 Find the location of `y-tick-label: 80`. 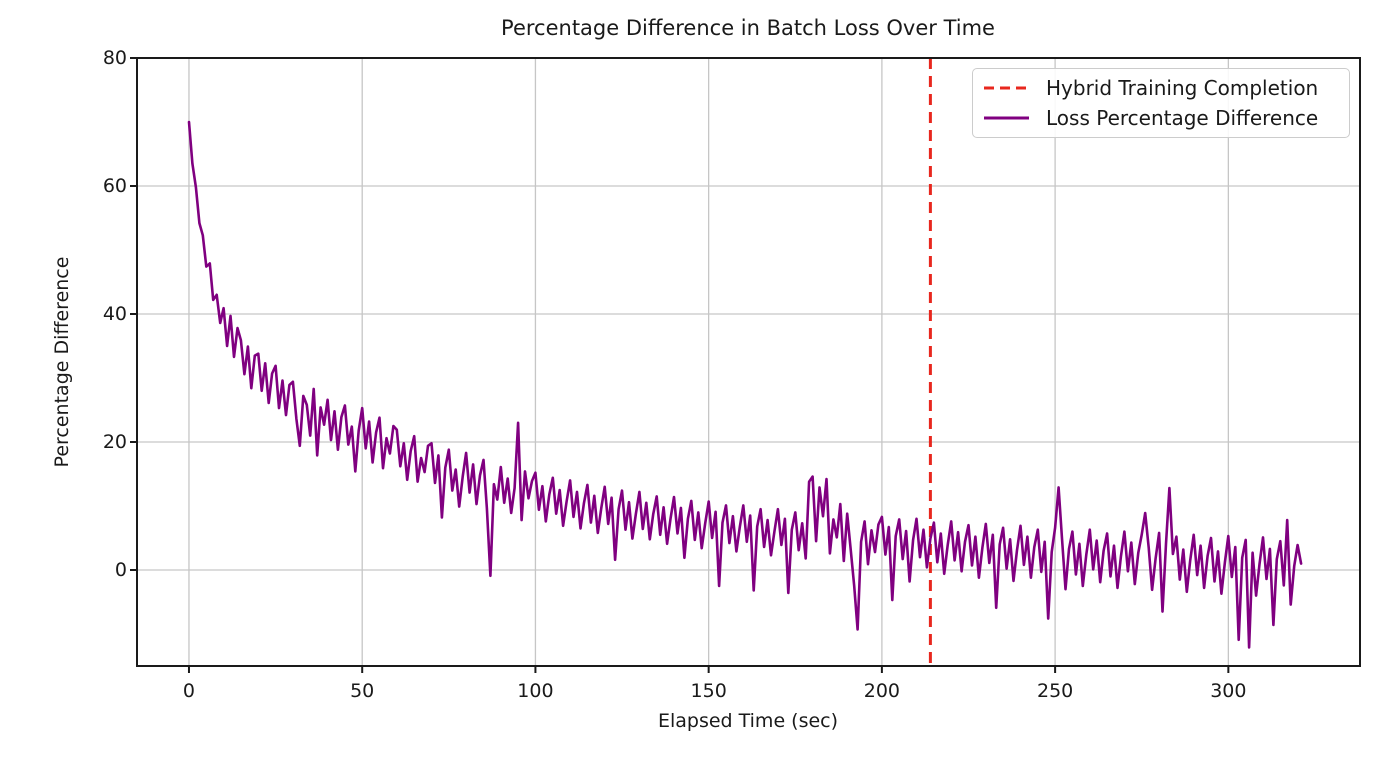

y-tick-label: 80 is located at coordinates (114, 58).